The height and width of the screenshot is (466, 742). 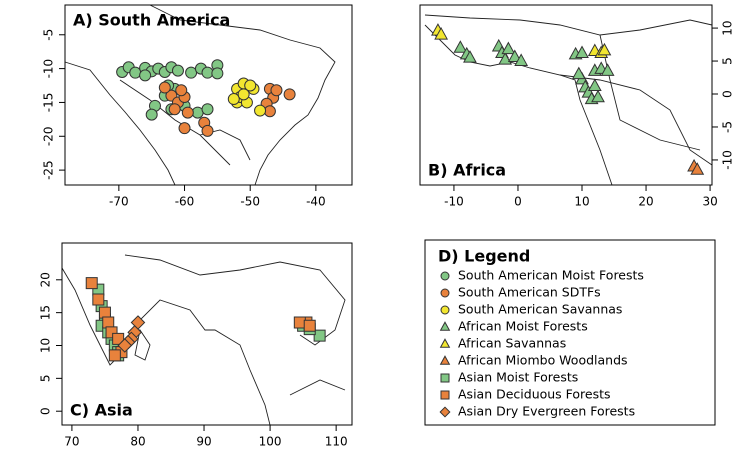 I want to click on x-tick-label: 70, so click(x=71, y=442).